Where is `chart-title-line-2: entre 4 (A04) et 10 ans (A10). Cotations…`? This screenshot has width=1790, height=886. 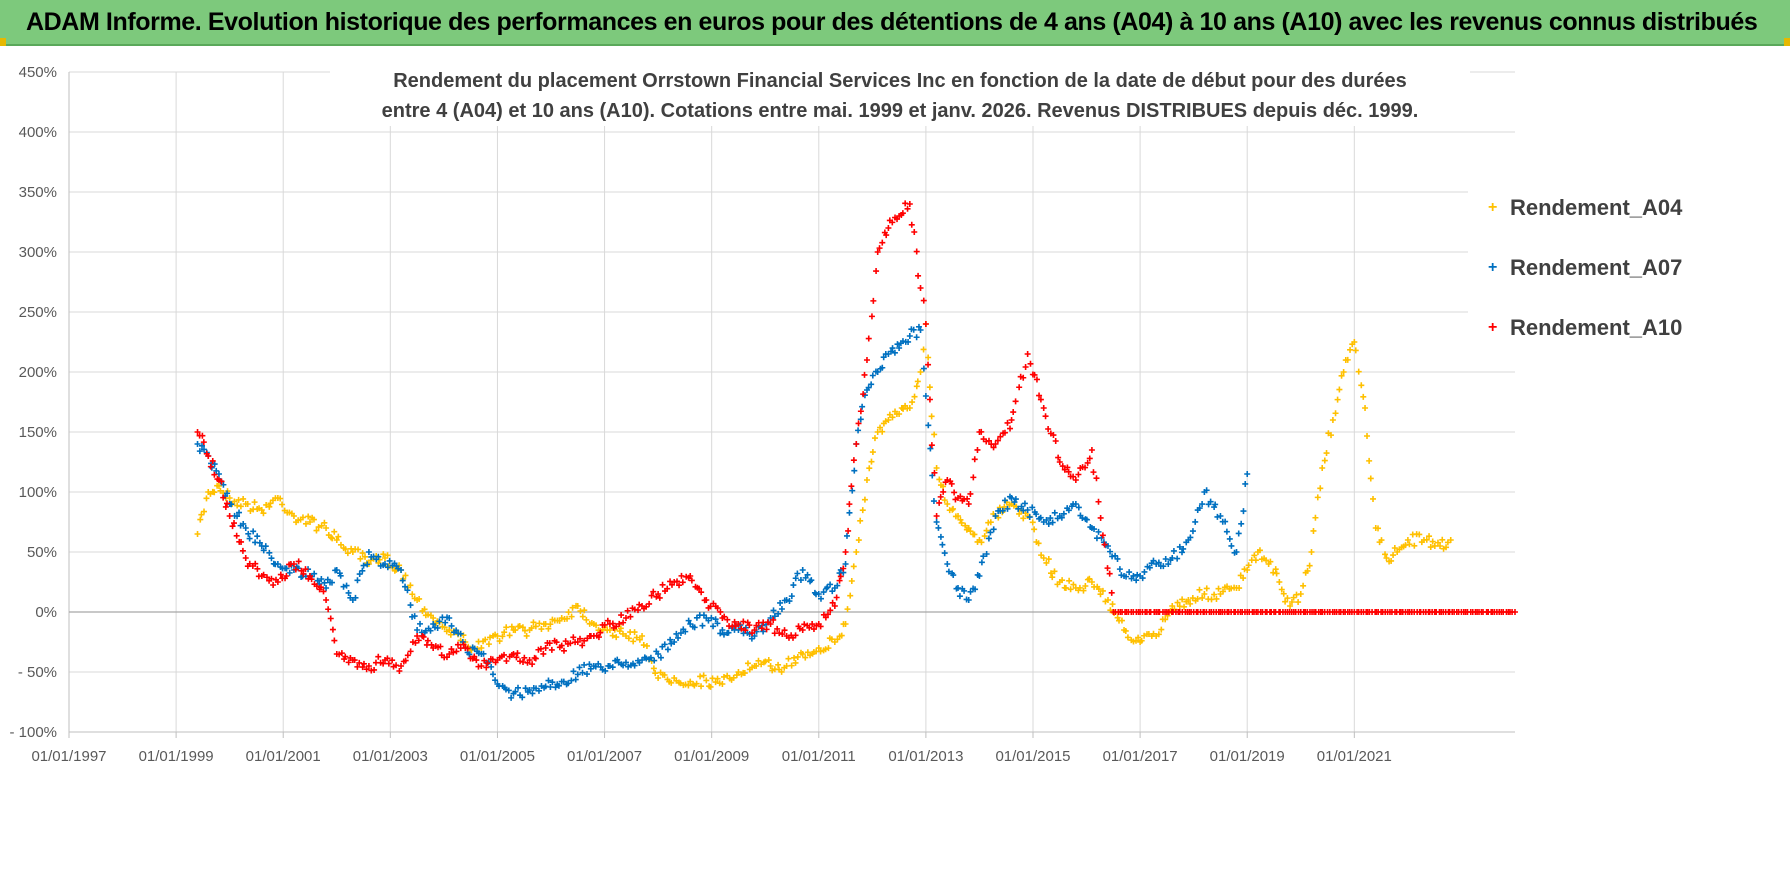 chart-title-line-2: entre 4 (A04) et 10 ans (A10). Cotations… is located at coordinates (900, 111).